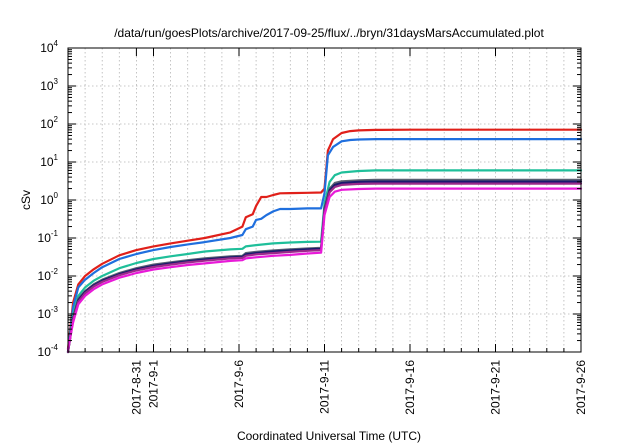 Image resolution: width=640 pixels, height=448 pixels. Describe the element at coordinates (48, 351) in the screenshot. I see `y-tick-label: 10⁻⁴` at that location.